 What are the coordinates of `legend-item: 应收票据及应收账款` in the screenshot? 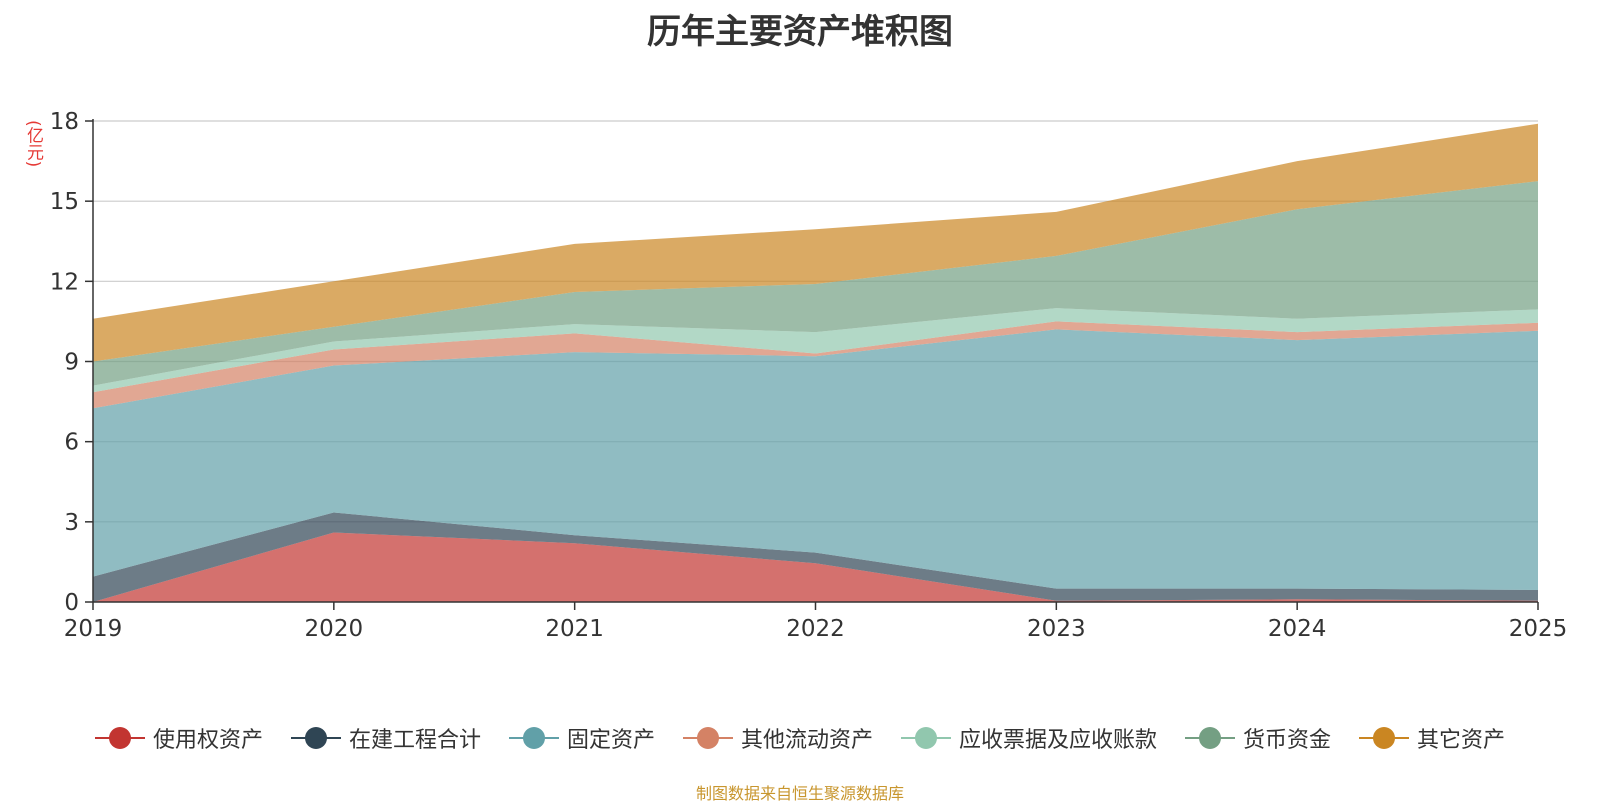 It's located at (1029, 738).